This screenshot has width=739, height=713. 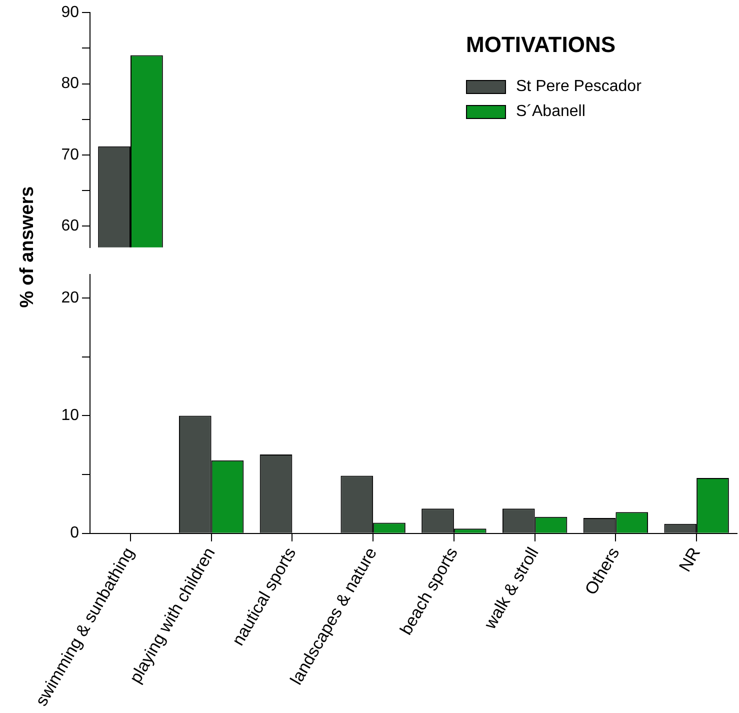 What do you see at coordinates (541, 45) in the screenshot?
I see `legend-title: MOTIVATIONS` at bounding box center [541, 45].